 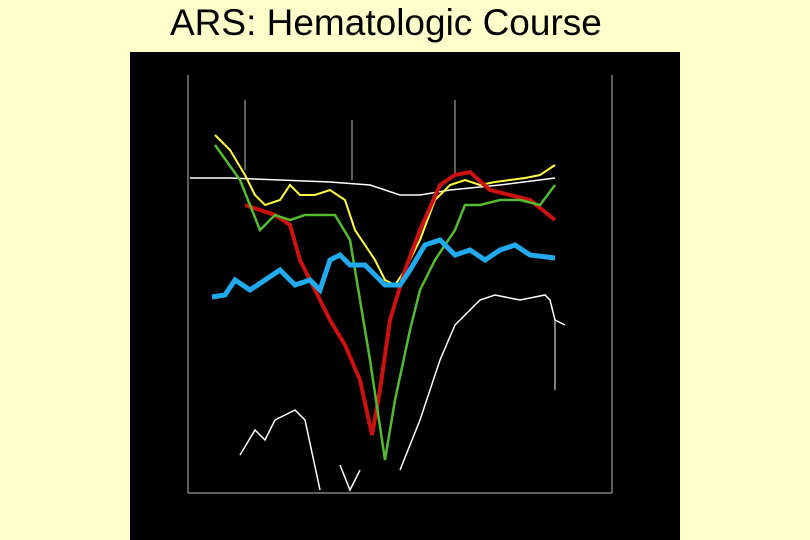 I want to click on blue-line, so click(x=383, y=268).